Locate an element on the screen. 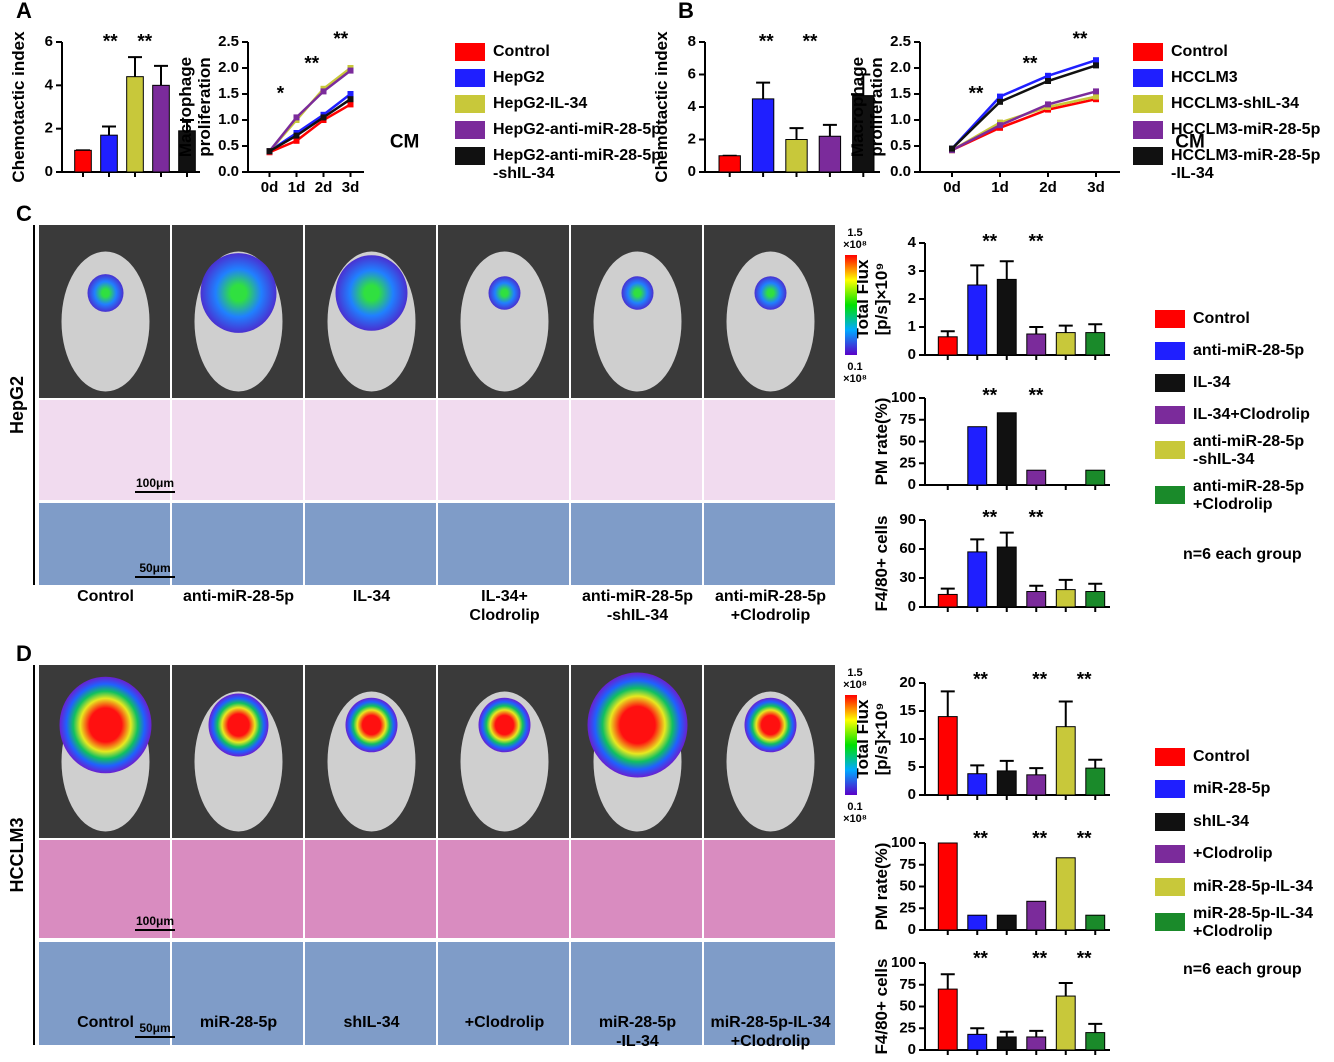 The height and width of the screenshot is (1062, 1334). legend-label: anti-miR-28-5p +Clodrolip is located at coordinates (1248, 495).